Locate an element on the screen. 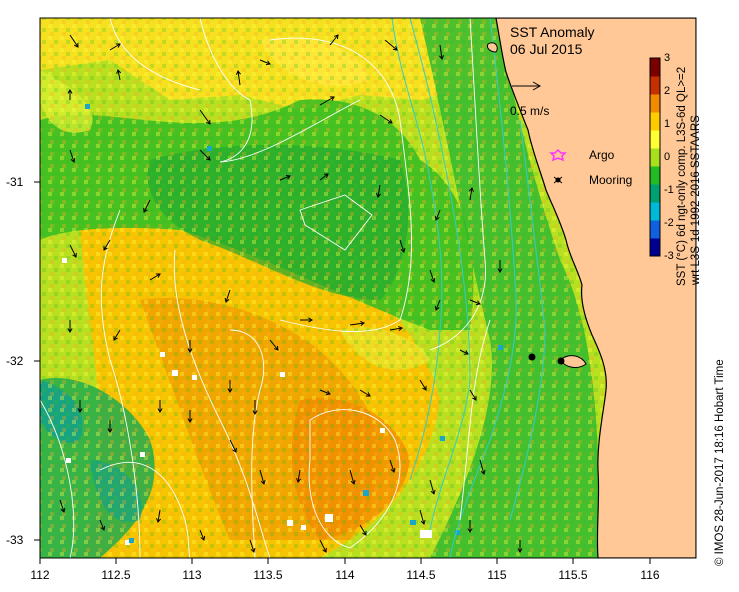 Image resolution: width=739 pixels, height=592 pixels. colorbar-tick-label: 3 is located at coordinates (667, 58).